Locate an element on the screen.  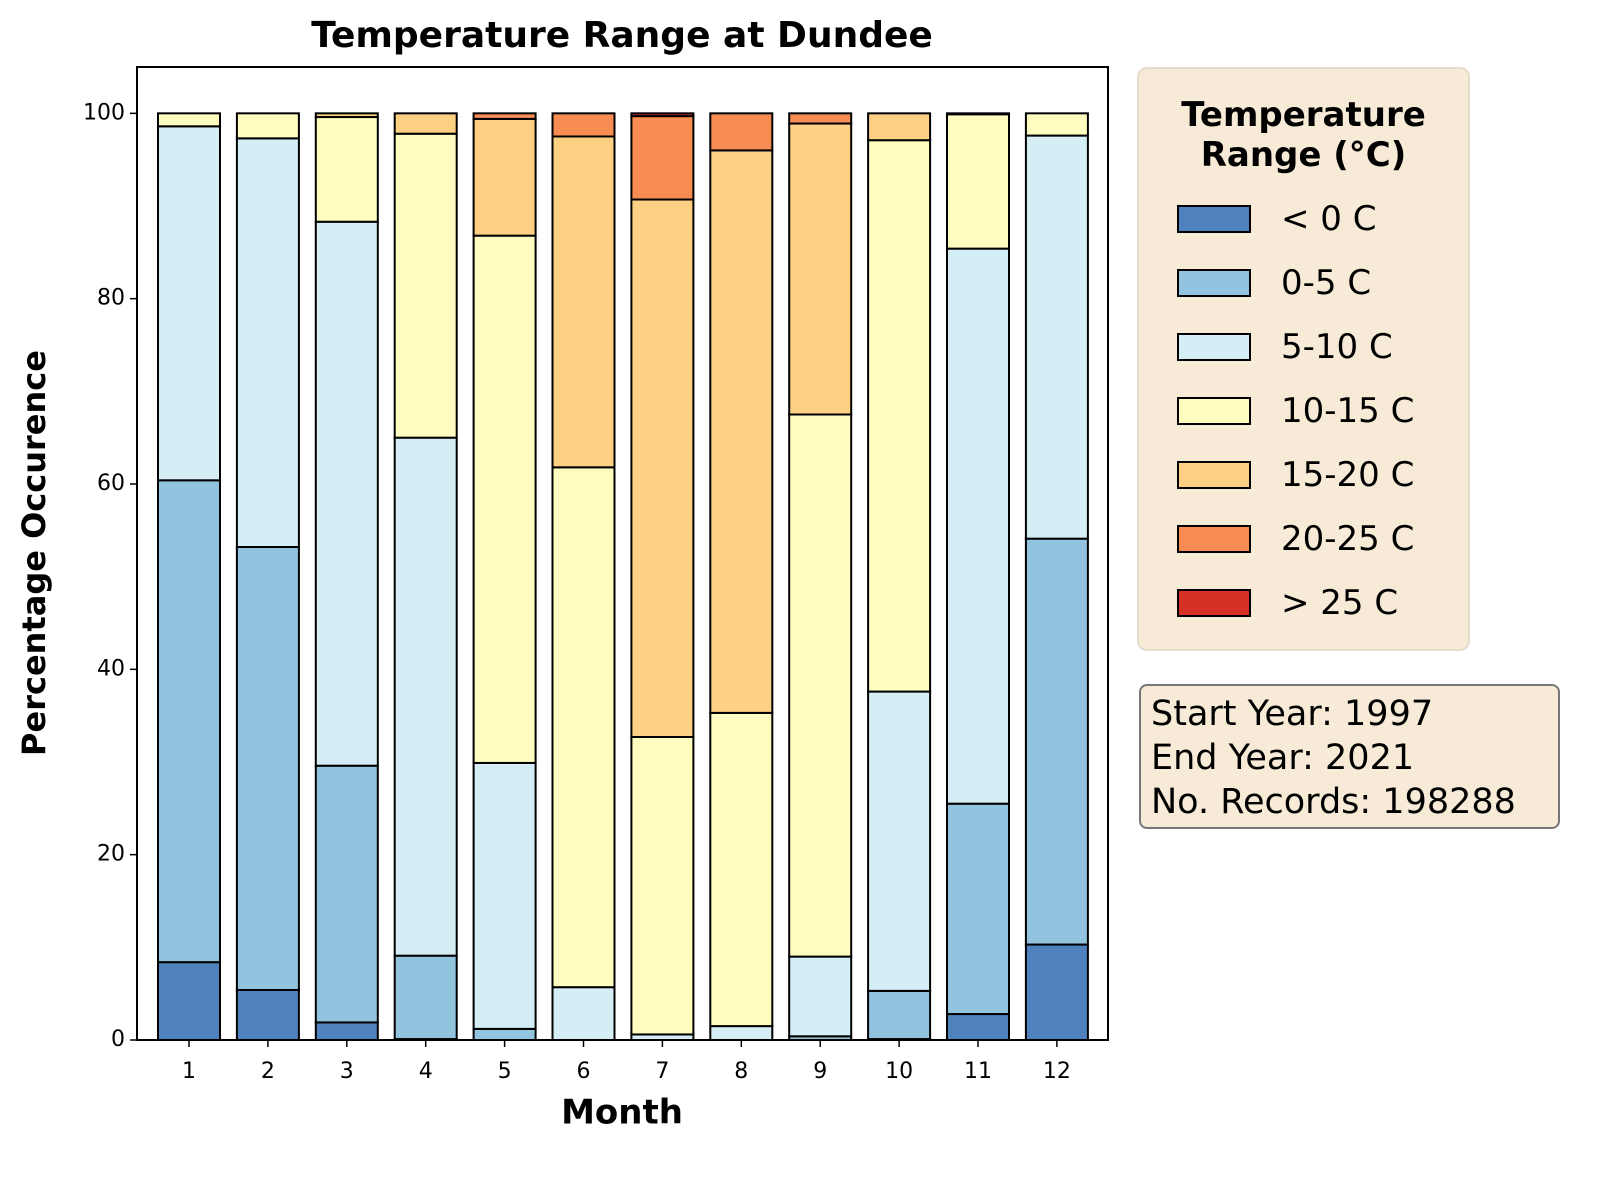
legend-entry: 15-20 C is located at coordinates (1303, 475).